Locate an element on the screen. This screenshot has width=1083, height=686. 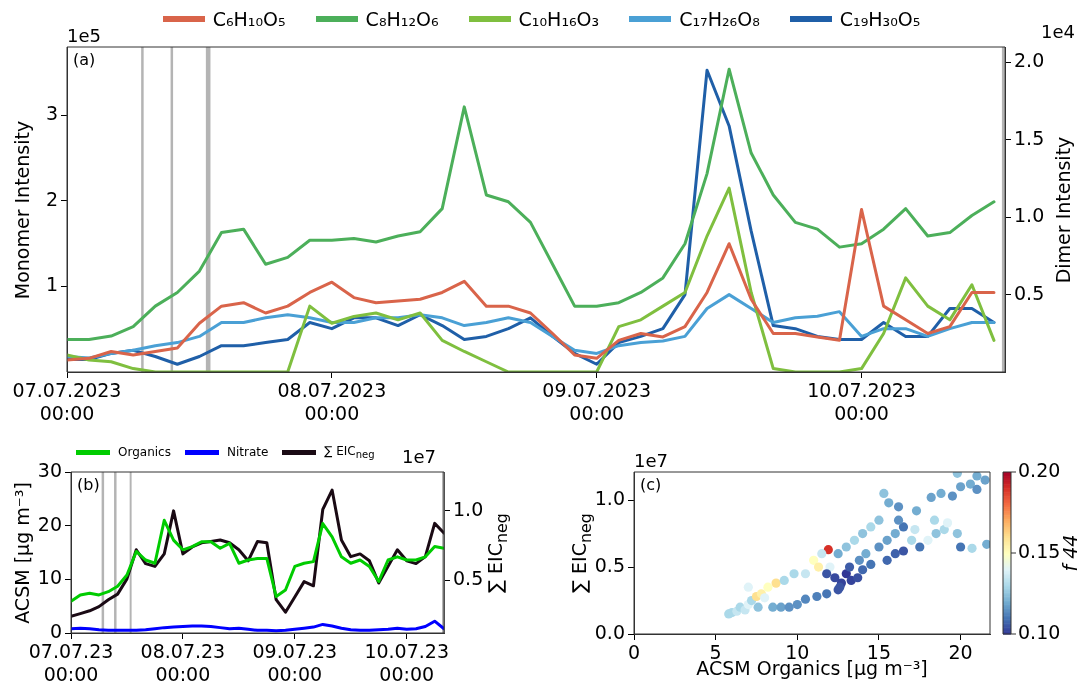
x-tick-label: 20 is located at coordinates (960, 652).